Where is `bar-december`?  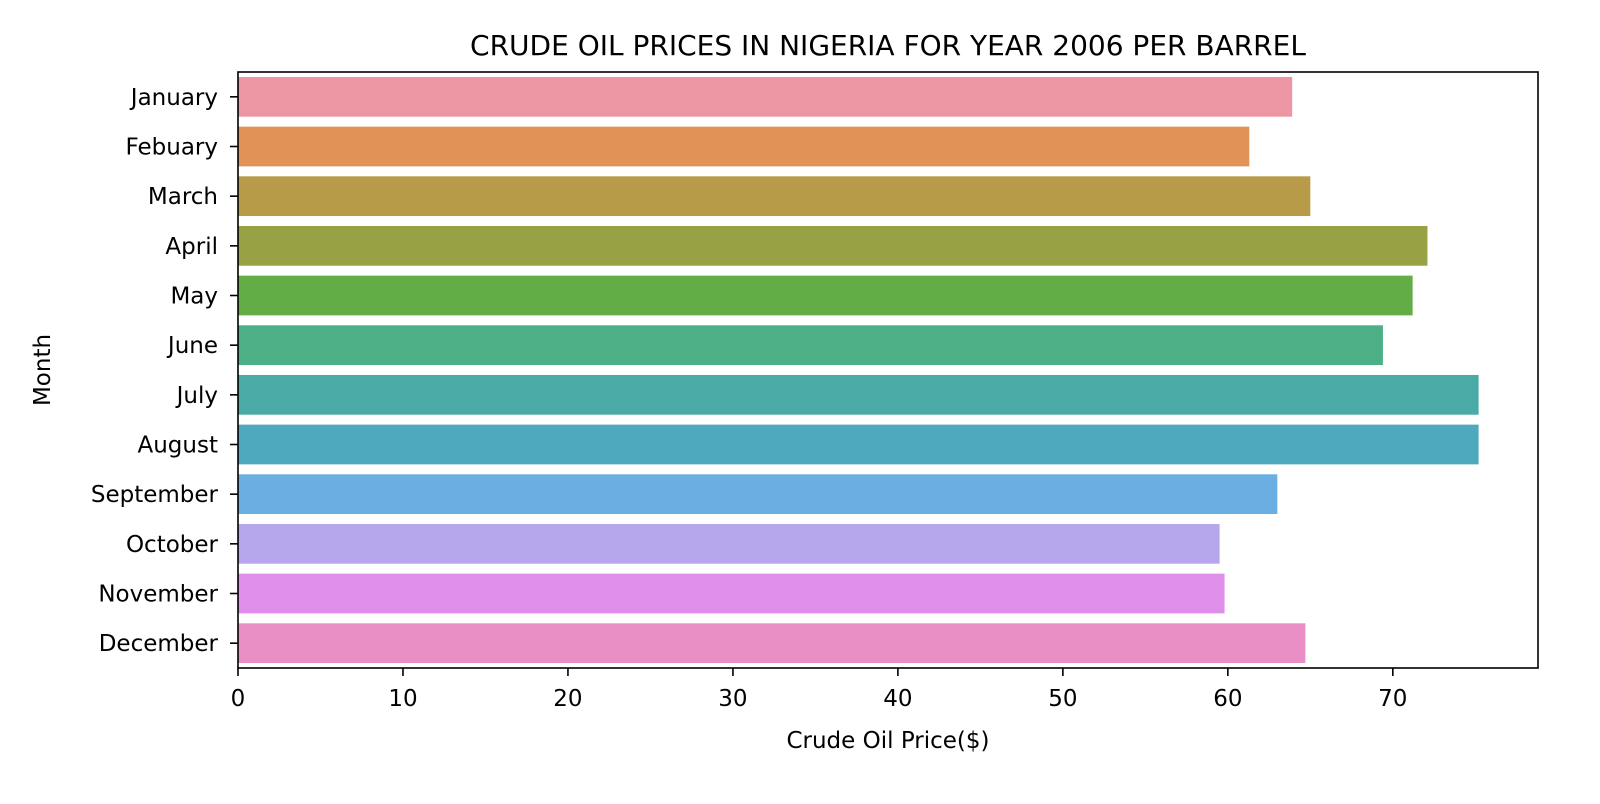
bar-december is located at coordinates (772, 643).